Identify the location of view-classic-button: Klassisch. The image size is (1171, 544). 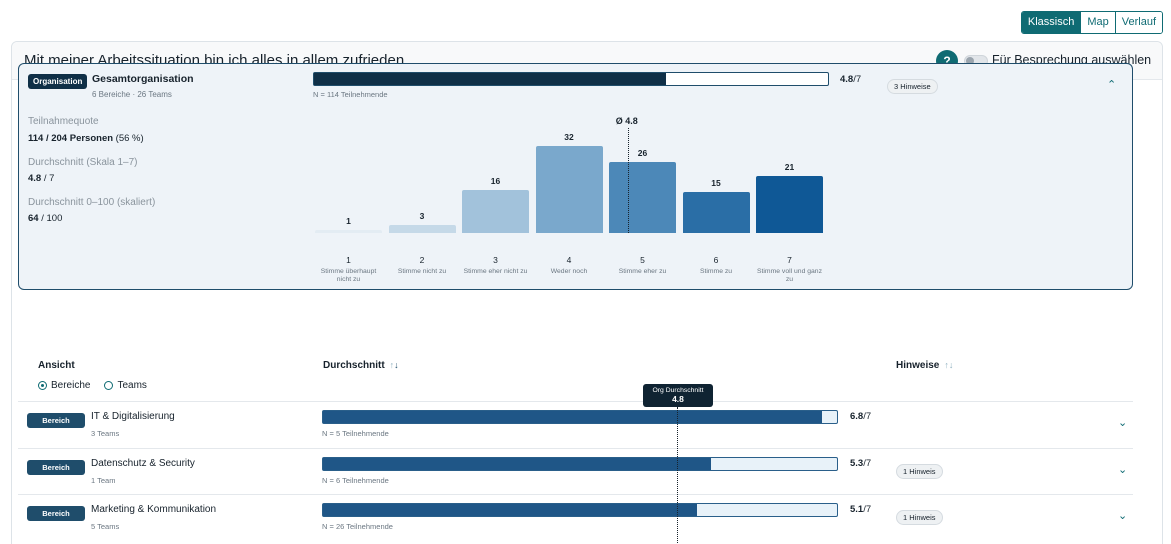
(1051, 22).